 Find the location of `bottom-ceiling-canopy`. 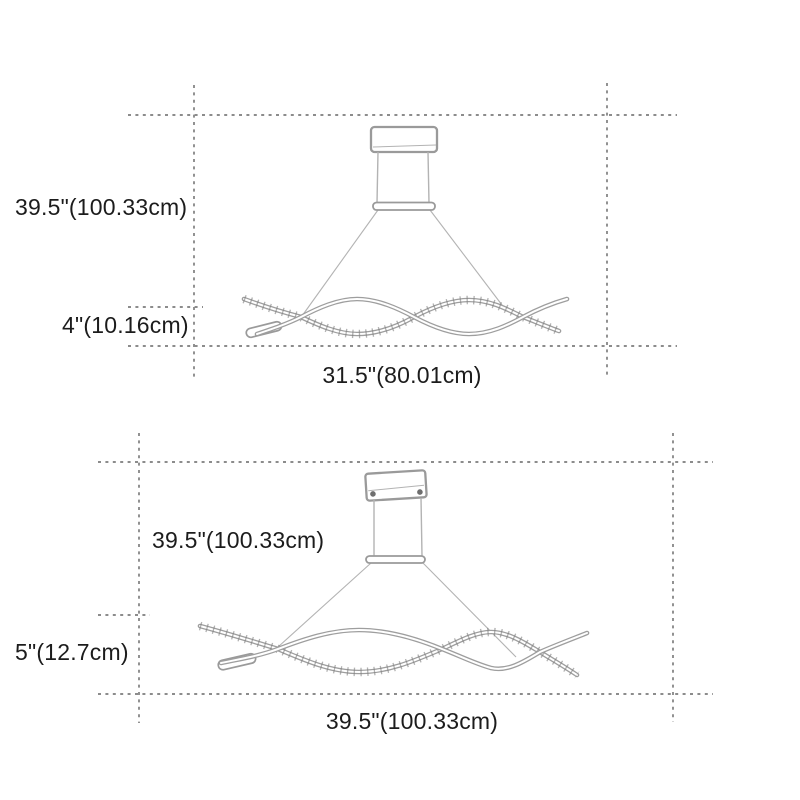

bottom-ceiling-canopy is located at coordinates (396, 485).